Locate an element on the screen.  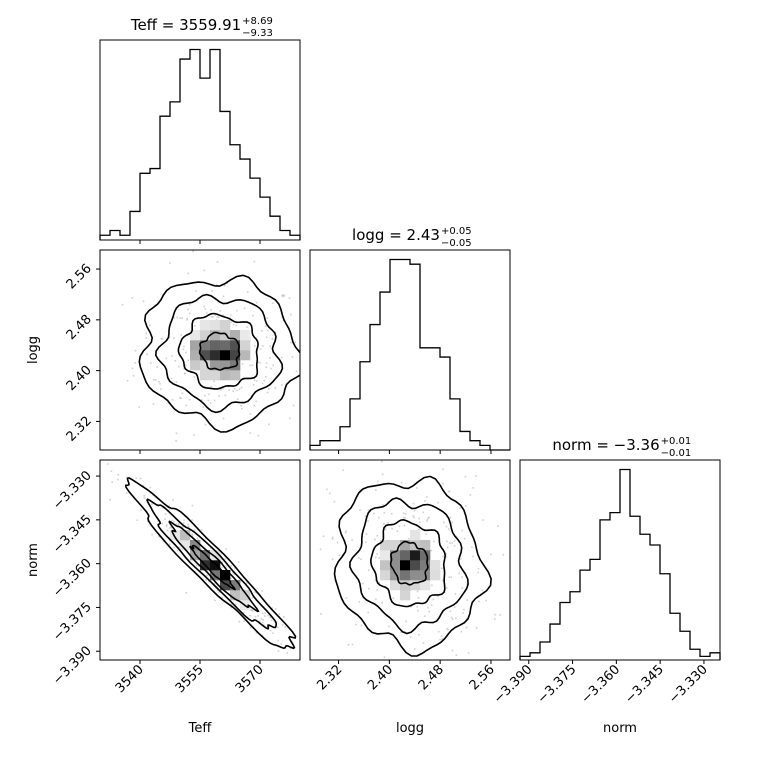
title-lower-error: −0.01 is located at coordinates (676, 453).